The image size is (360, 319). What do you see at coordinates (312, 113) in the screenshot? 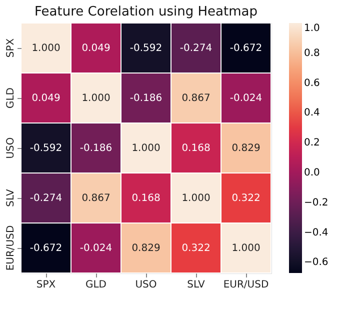
I see `color-bar-label: 0.4` at bounding box center [312, 113].